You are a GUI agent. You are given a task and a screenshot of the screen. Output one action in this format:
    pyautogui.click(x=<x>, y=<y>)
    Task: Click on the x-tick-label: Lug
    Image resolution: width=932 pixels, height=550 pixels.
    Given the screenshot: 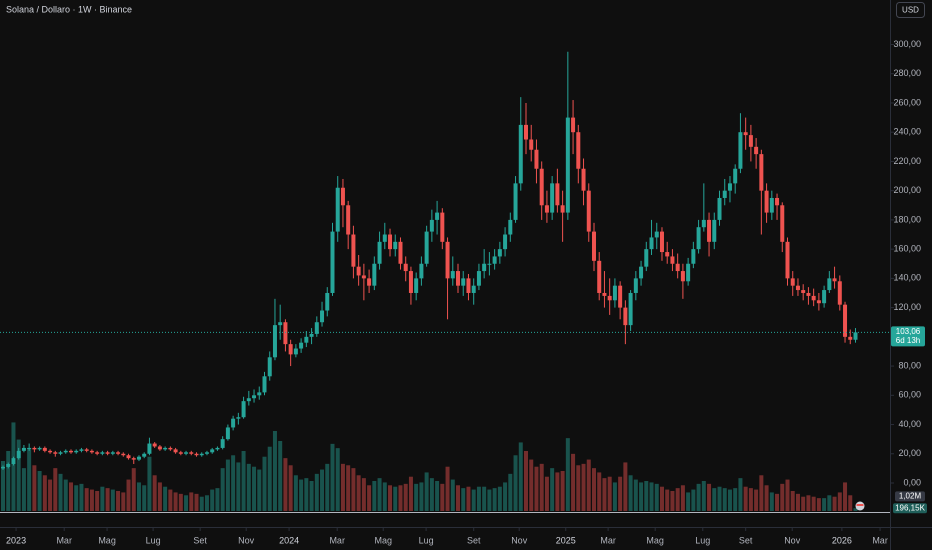 What is the action you would take?
    pyautogui.click(x=426, y=540)
    